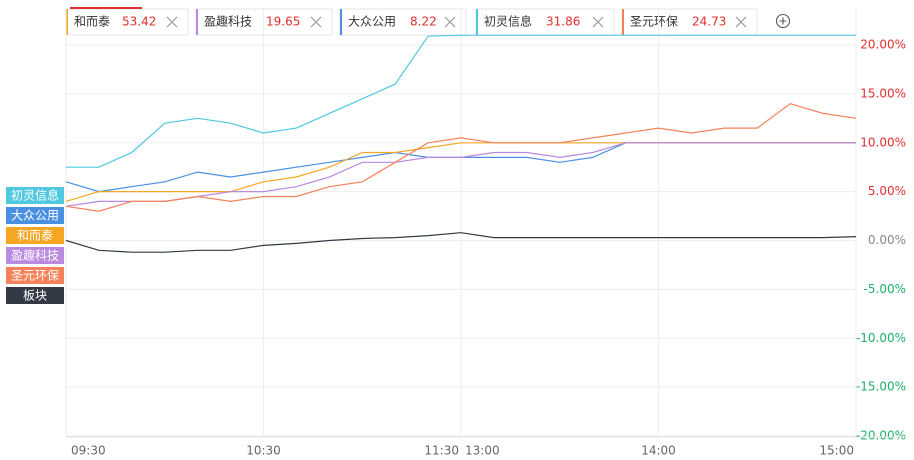 Image resolution: width=914 pixels, height=460 pixels. I want to click on tab-price: 53.42, so click(139, 22).